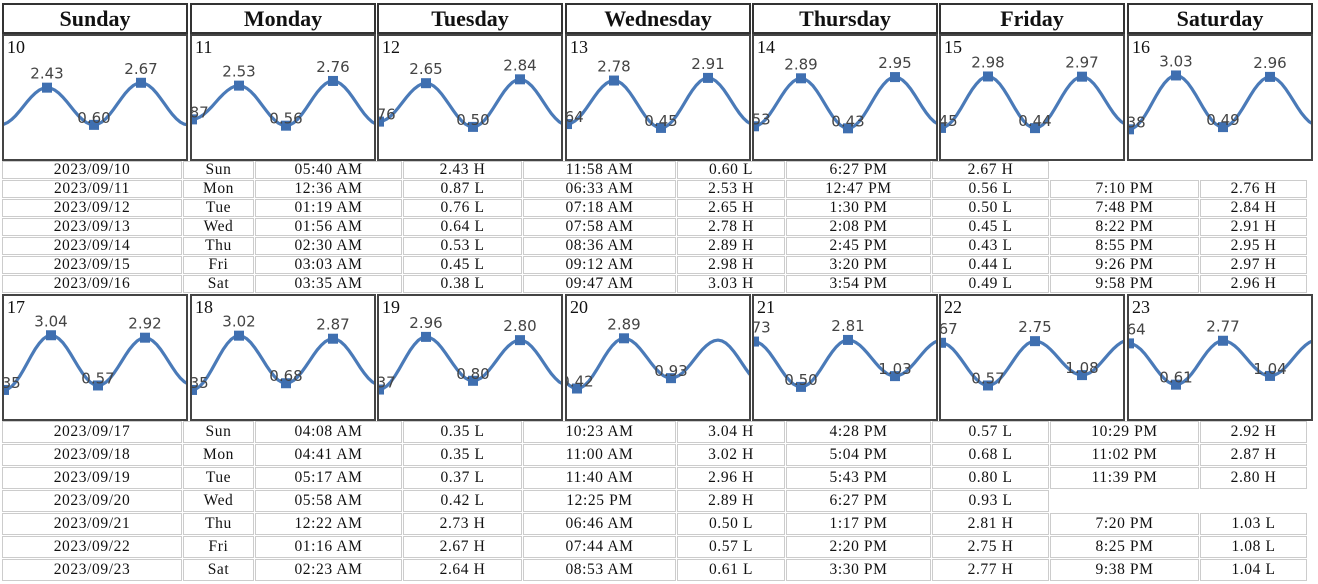  Describe the element at coordinates (462, 227) in the screenshot. I see `tide-table-cell: 0.64 L` at that location.